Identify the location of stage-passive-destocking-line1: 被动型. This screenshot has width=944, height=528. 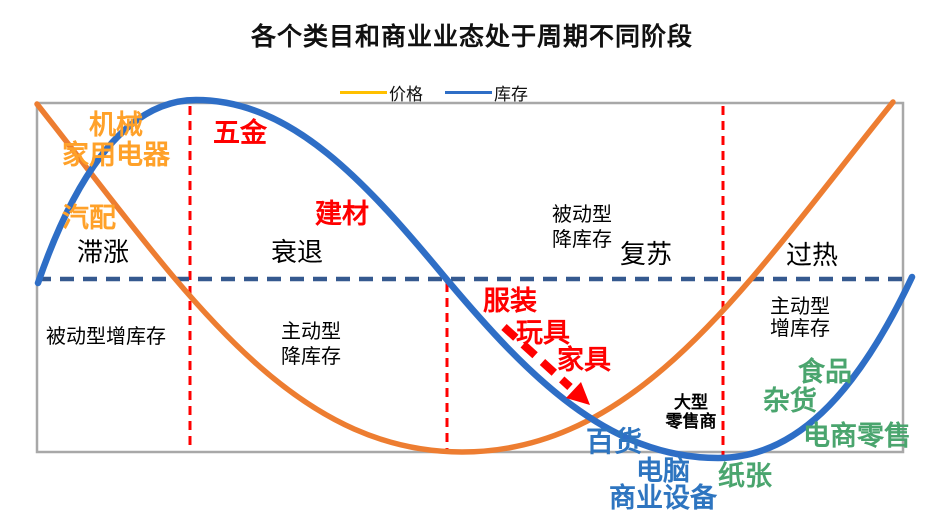
(582, 214).